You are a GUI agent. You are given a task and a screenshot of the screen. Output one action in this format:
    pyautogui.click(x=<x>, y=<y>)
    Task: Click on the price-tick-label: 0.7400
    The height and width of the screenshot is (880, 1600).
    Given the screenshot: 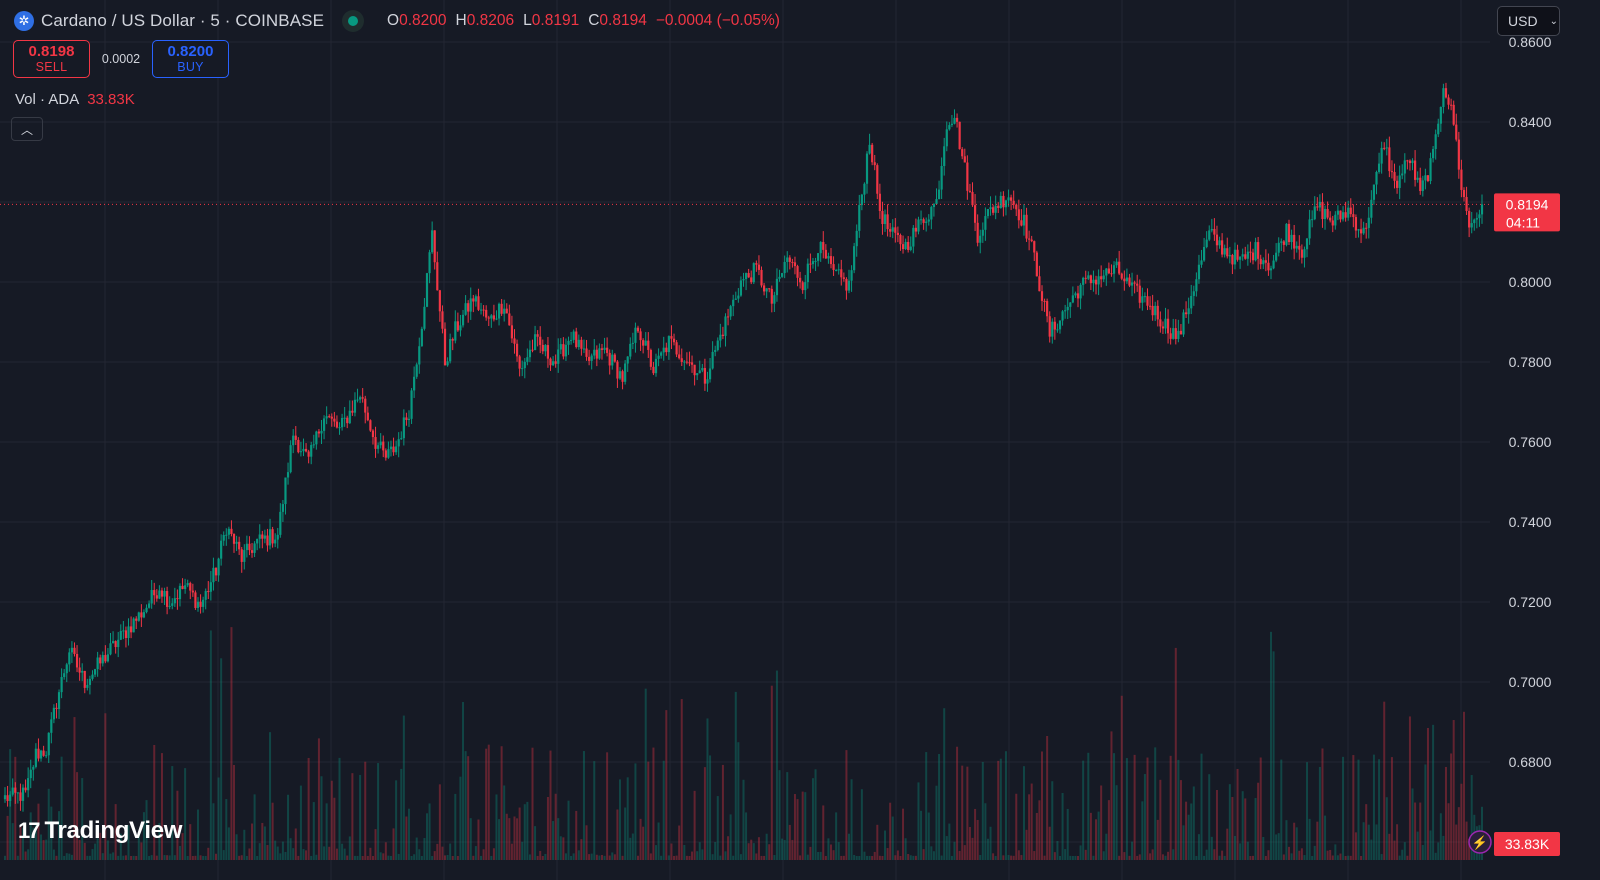 What is the action you would take?
    pyautogui.click(x=1530, y=522)
    